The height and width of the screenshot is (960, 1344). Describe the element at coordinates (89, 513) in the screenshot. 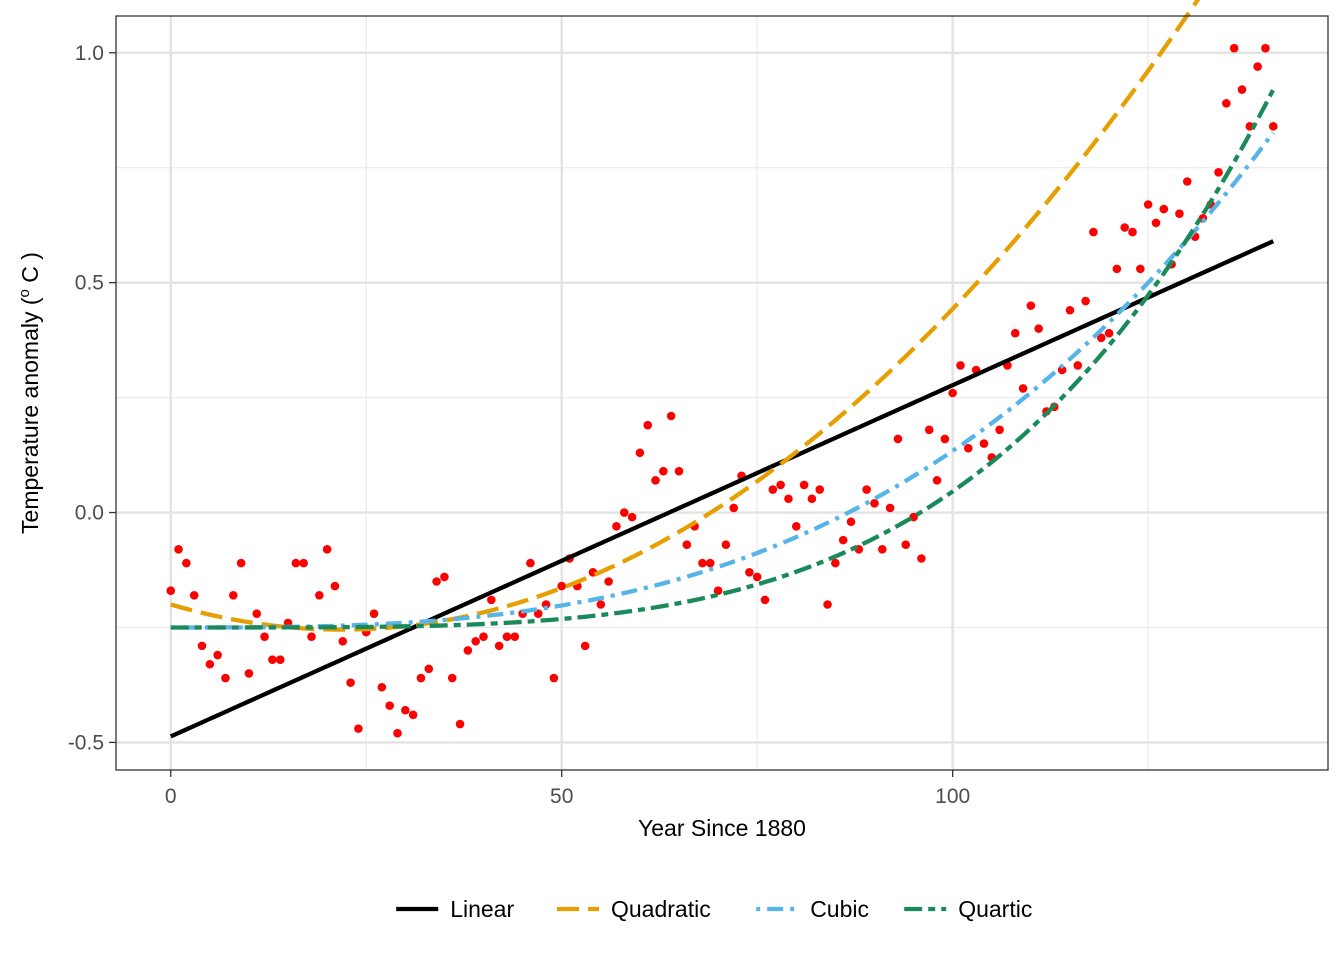

I see `y-tick-label: 0.0` at that location.